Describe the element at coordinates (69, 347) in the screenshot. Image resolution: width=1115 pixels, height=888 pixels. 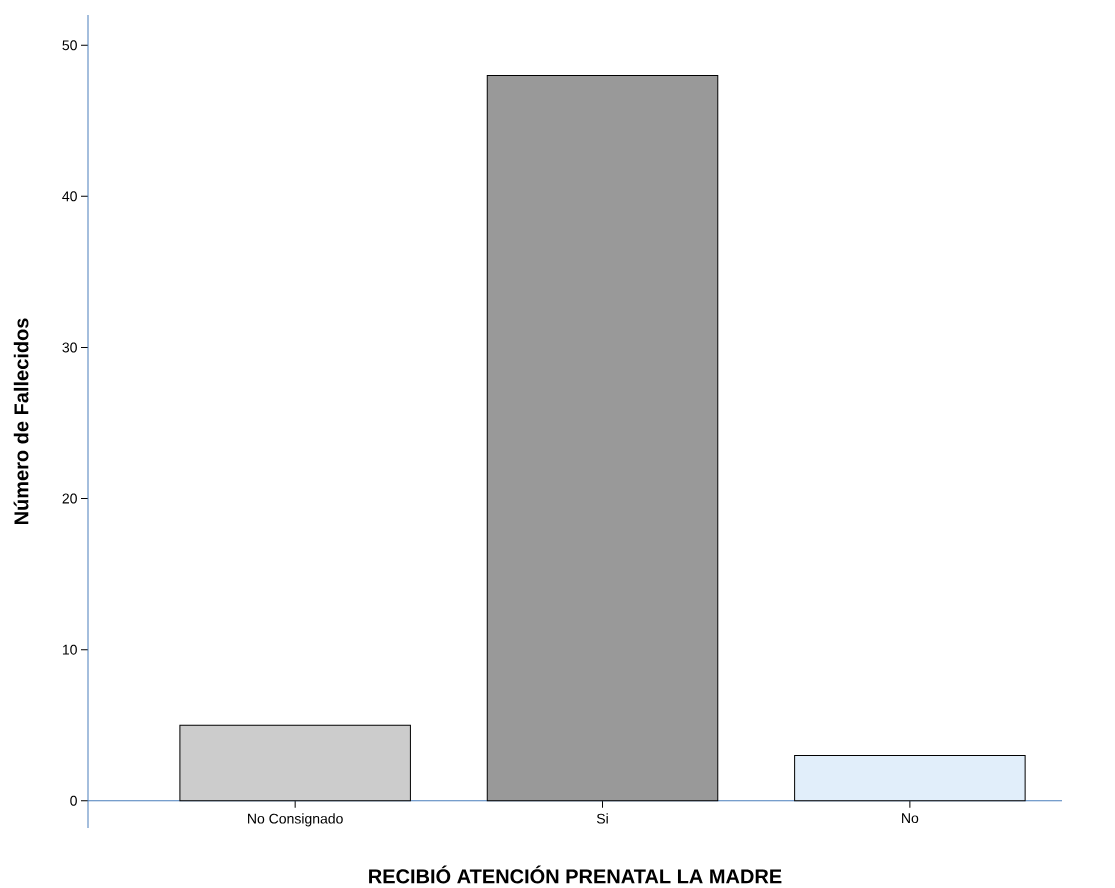
I see `y-tick-label: 30` at that location.